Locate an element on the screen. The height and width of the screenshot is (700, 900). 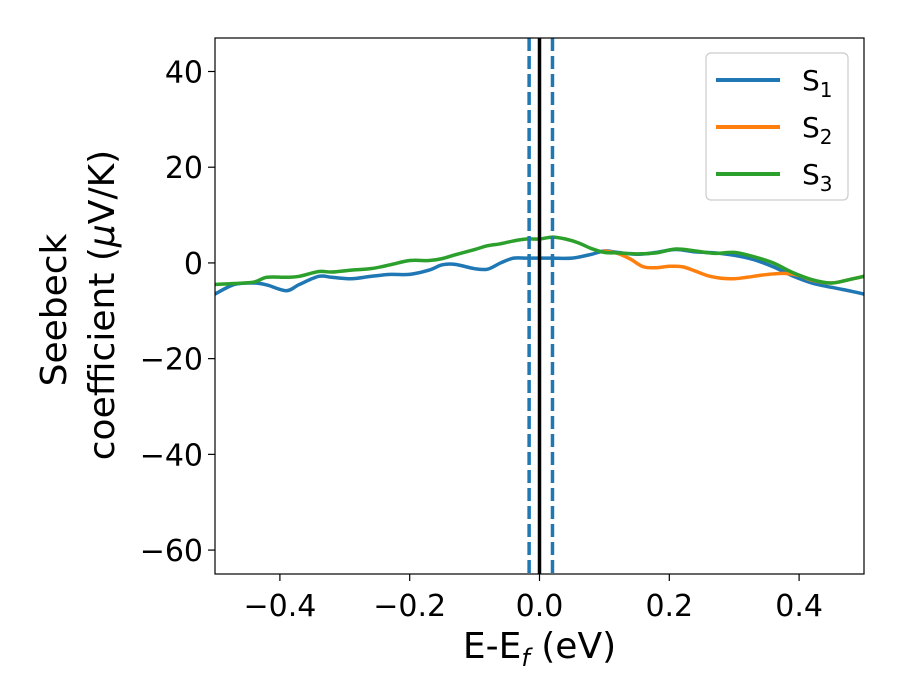
y-tick-label: 40 is located at coordinates (184, 73).